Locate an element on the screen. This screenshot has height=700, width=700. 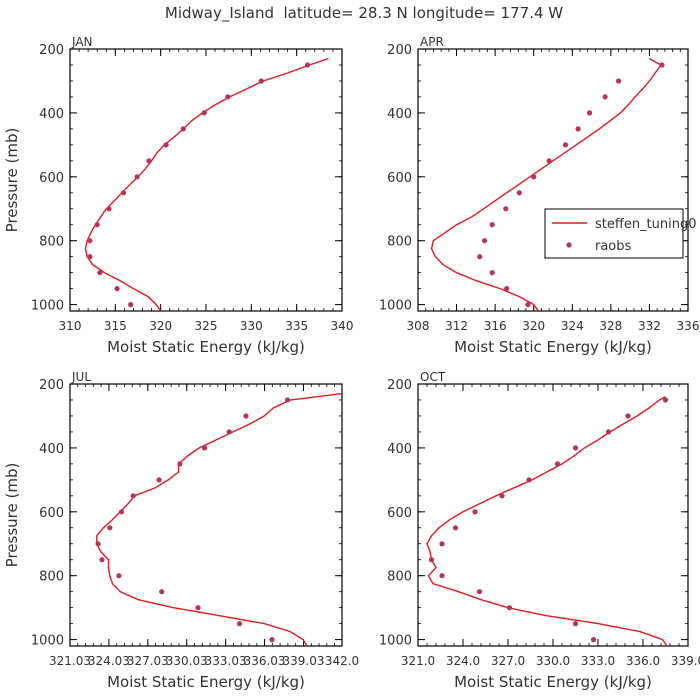
x-tick-label: 316 is located at coordinates (495, 326).